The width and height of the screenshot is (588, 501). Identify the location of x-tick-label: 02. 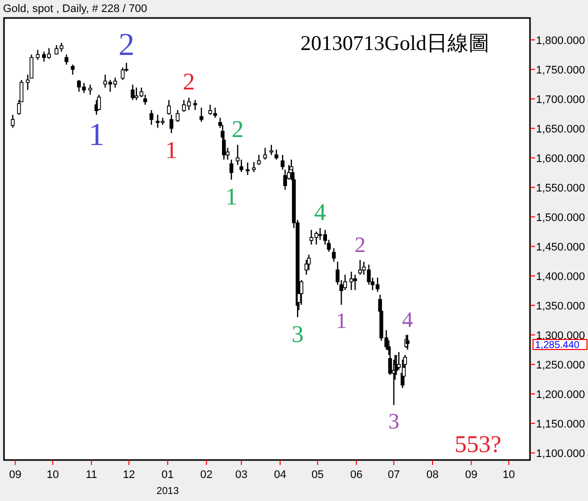
(206, 475).